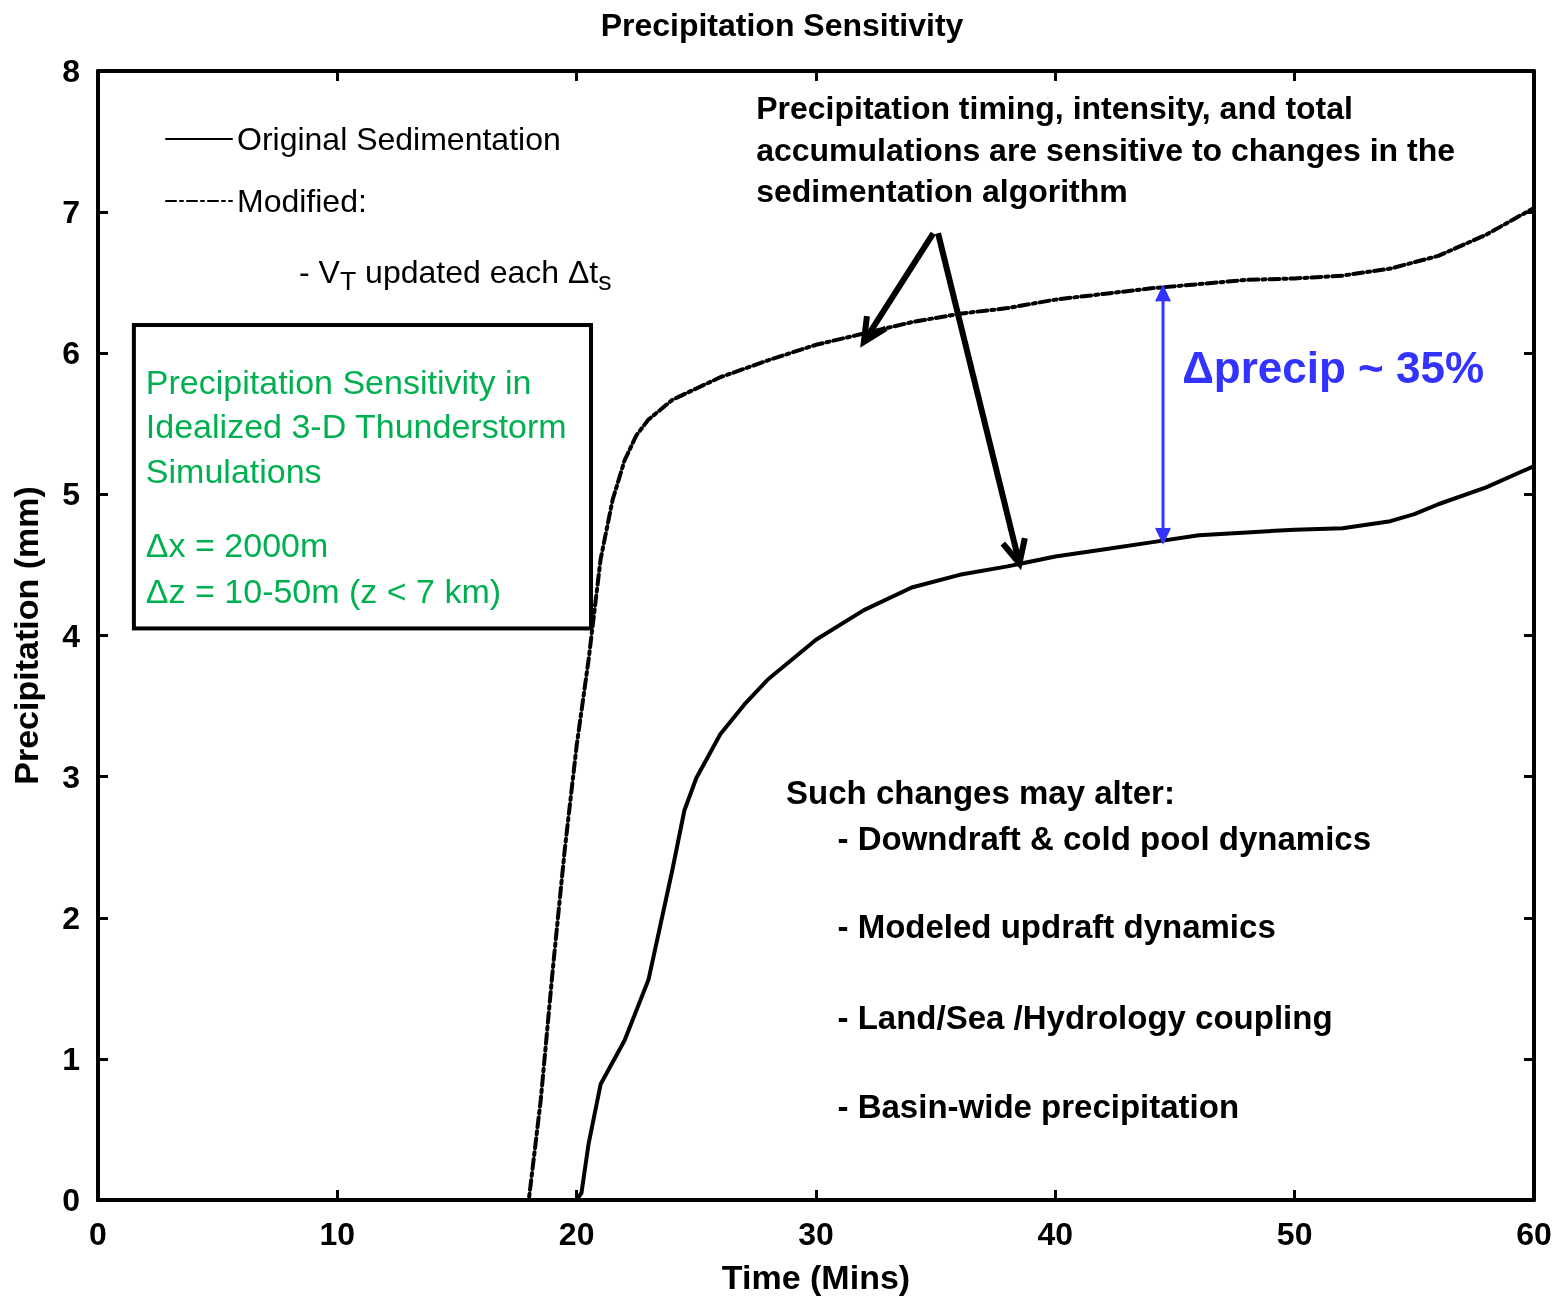  I want to click on x-tick-label: 0, so click(98, 1234).